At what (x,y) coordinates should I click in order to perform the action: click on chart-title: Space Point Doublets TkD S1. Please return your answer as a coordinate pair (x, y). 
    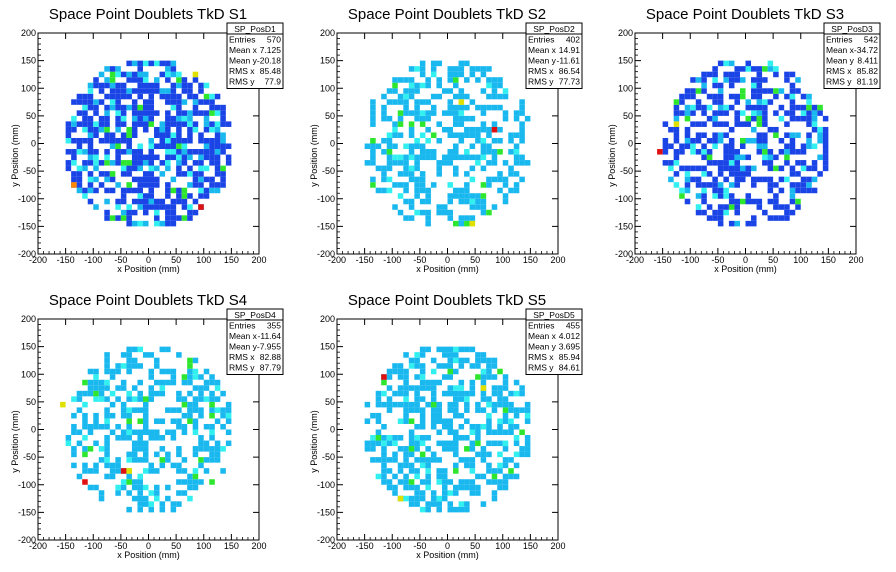
    Looking at the image, I should click on (148, 14).